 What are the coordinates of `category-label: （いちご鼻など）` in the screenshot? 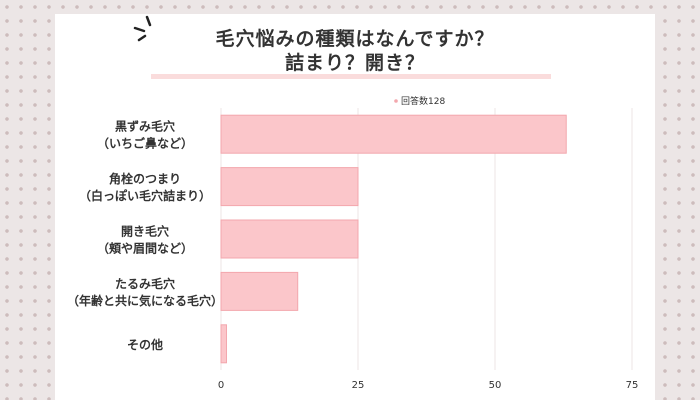 It's located at (145, 143).